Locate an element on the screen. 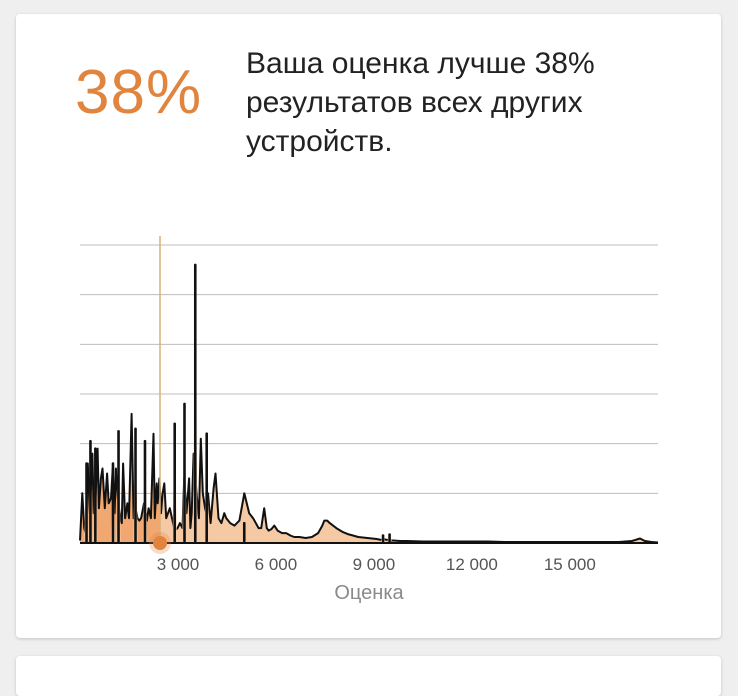 The height and width of the screenshot is (696, 738). user-score-dot is located at coordinates (160, 543).